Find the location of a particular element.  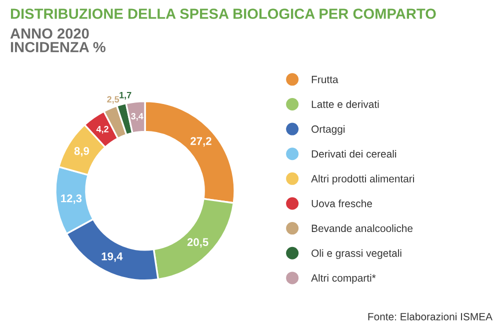

chart-subtitle: ANNO 2020 INCIDENZA % is located at coordinates (58, 40).